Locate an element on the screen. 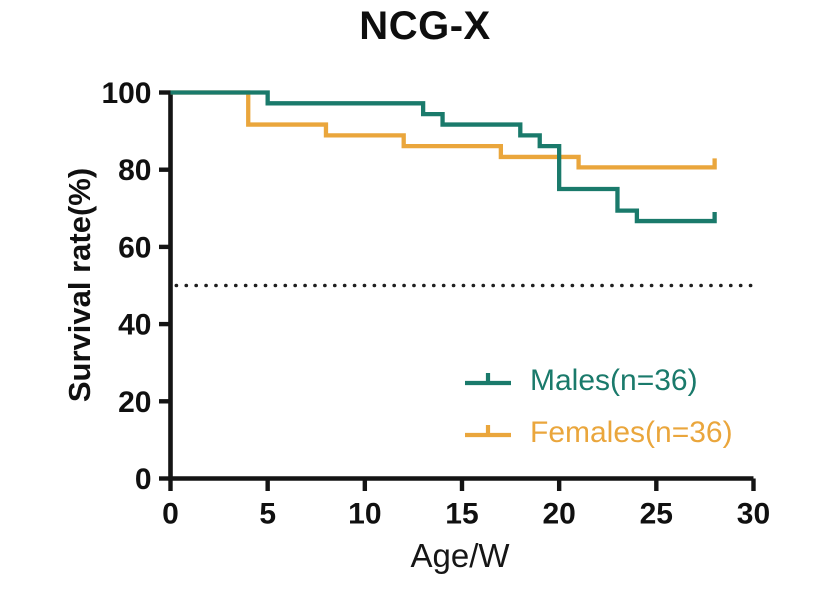 The image size is (818, 589). males-legend-marker-icon is located at coordinates (488, 379).